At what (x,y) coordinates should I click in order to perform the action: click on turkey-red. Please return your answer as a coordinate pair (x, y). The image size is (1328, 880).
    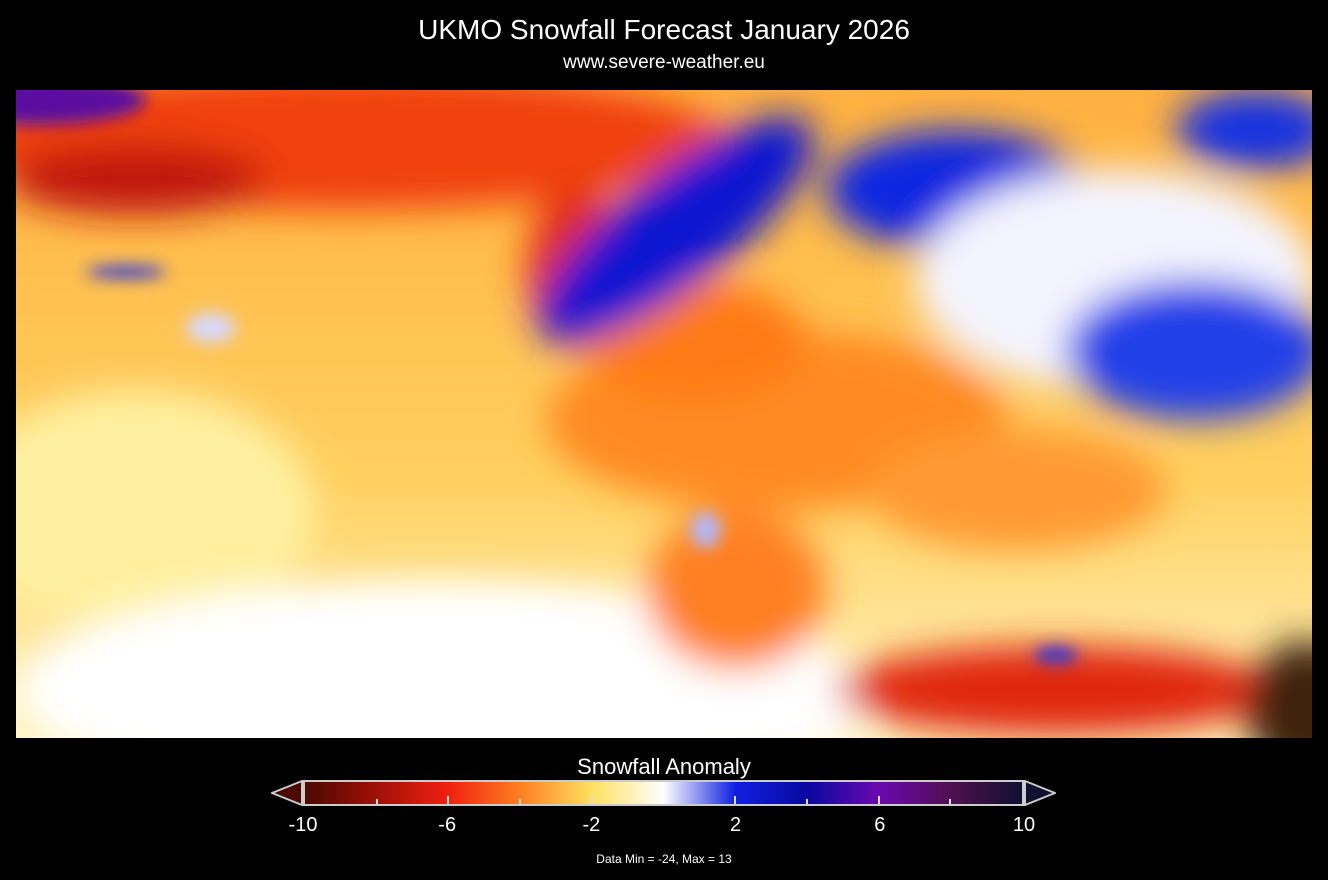
    Looking at the image, I should click on (1056, 690).